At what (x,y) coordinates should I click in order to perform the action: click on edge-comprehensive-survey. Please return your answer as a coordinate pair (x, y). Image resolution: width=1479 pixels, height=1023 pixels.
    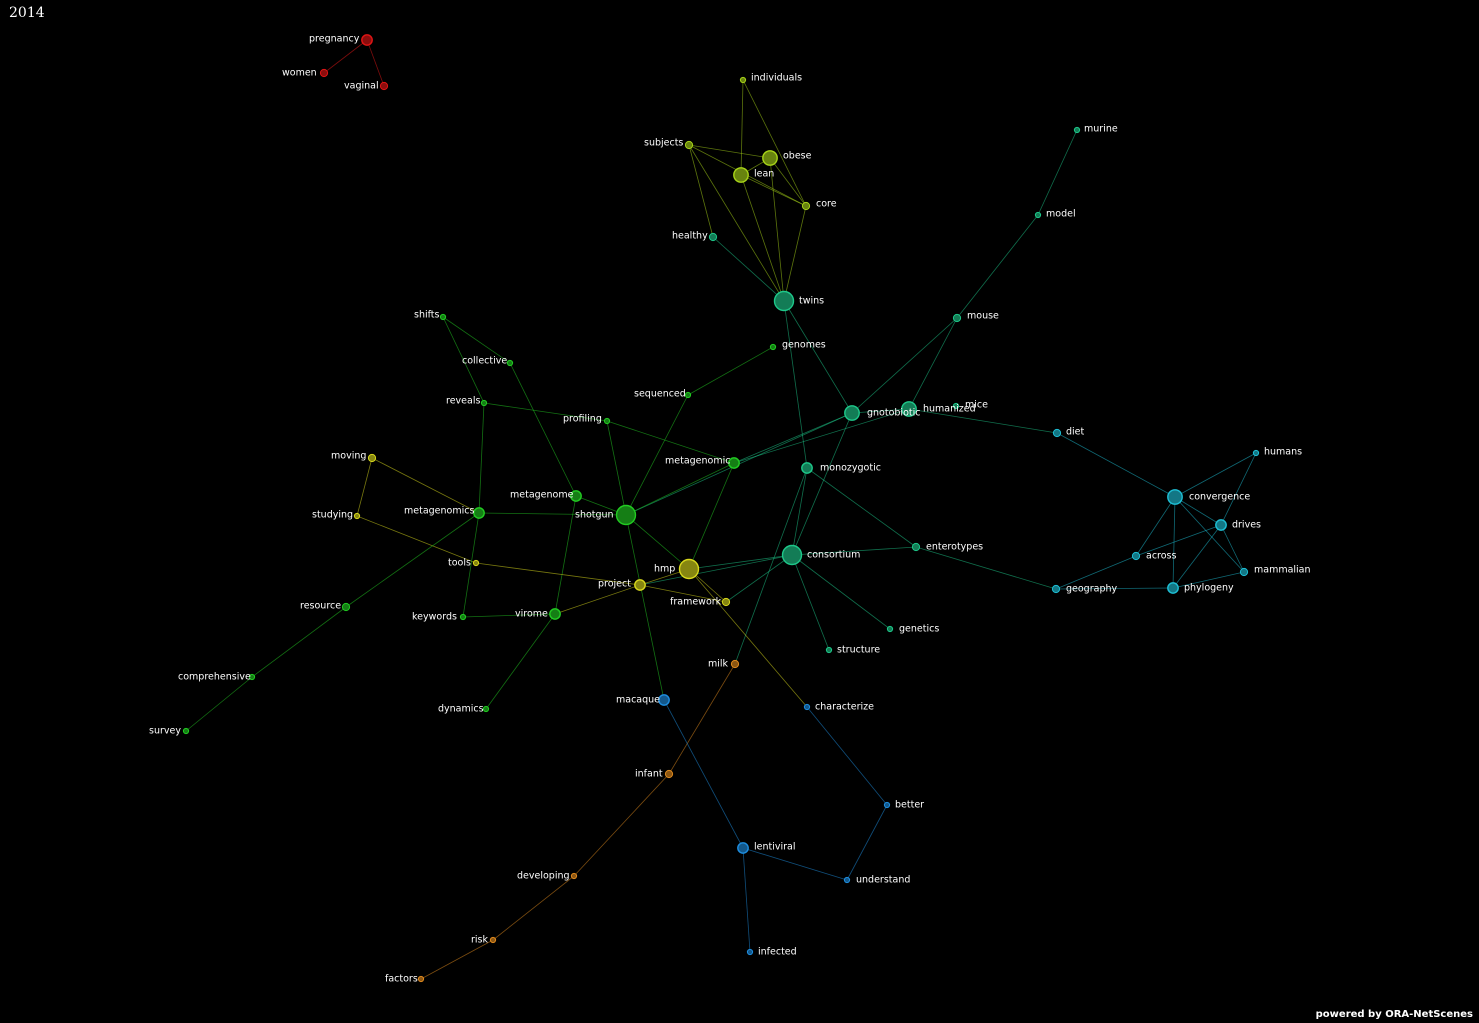
    Looking at the image, I should click on (219, 704).